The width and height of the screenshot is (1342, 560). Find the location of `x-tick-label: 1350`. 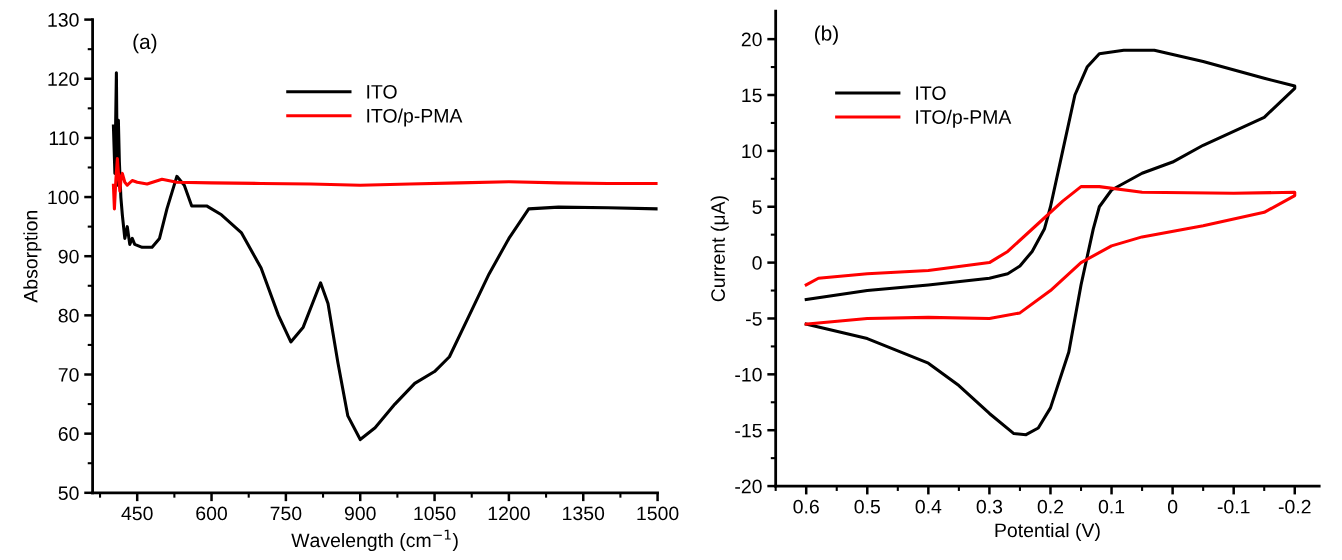

x-tick-label: 1350 is located at coordinates (584, 513).